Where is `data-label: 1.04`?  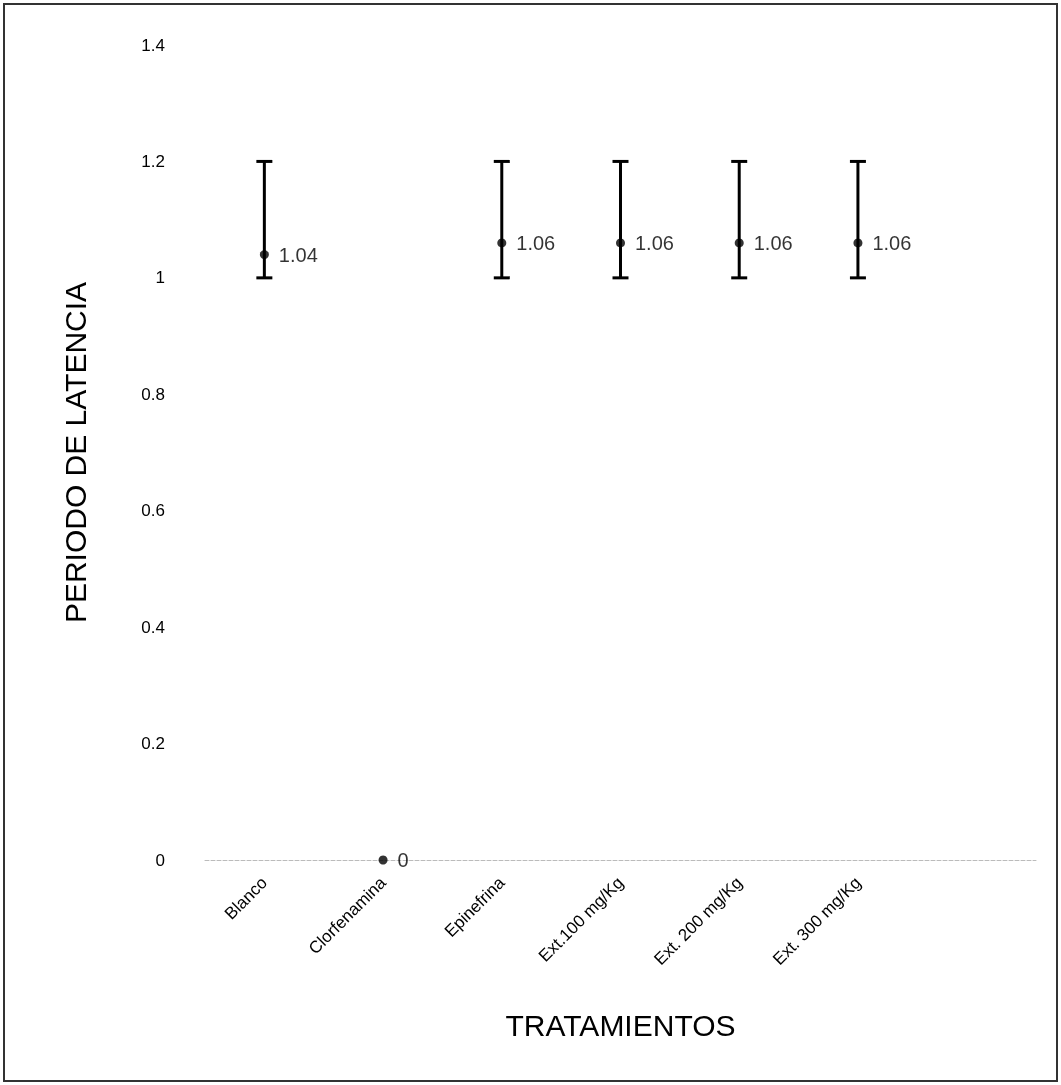 data-label: 1.04 is located at coordinates (298, 254).